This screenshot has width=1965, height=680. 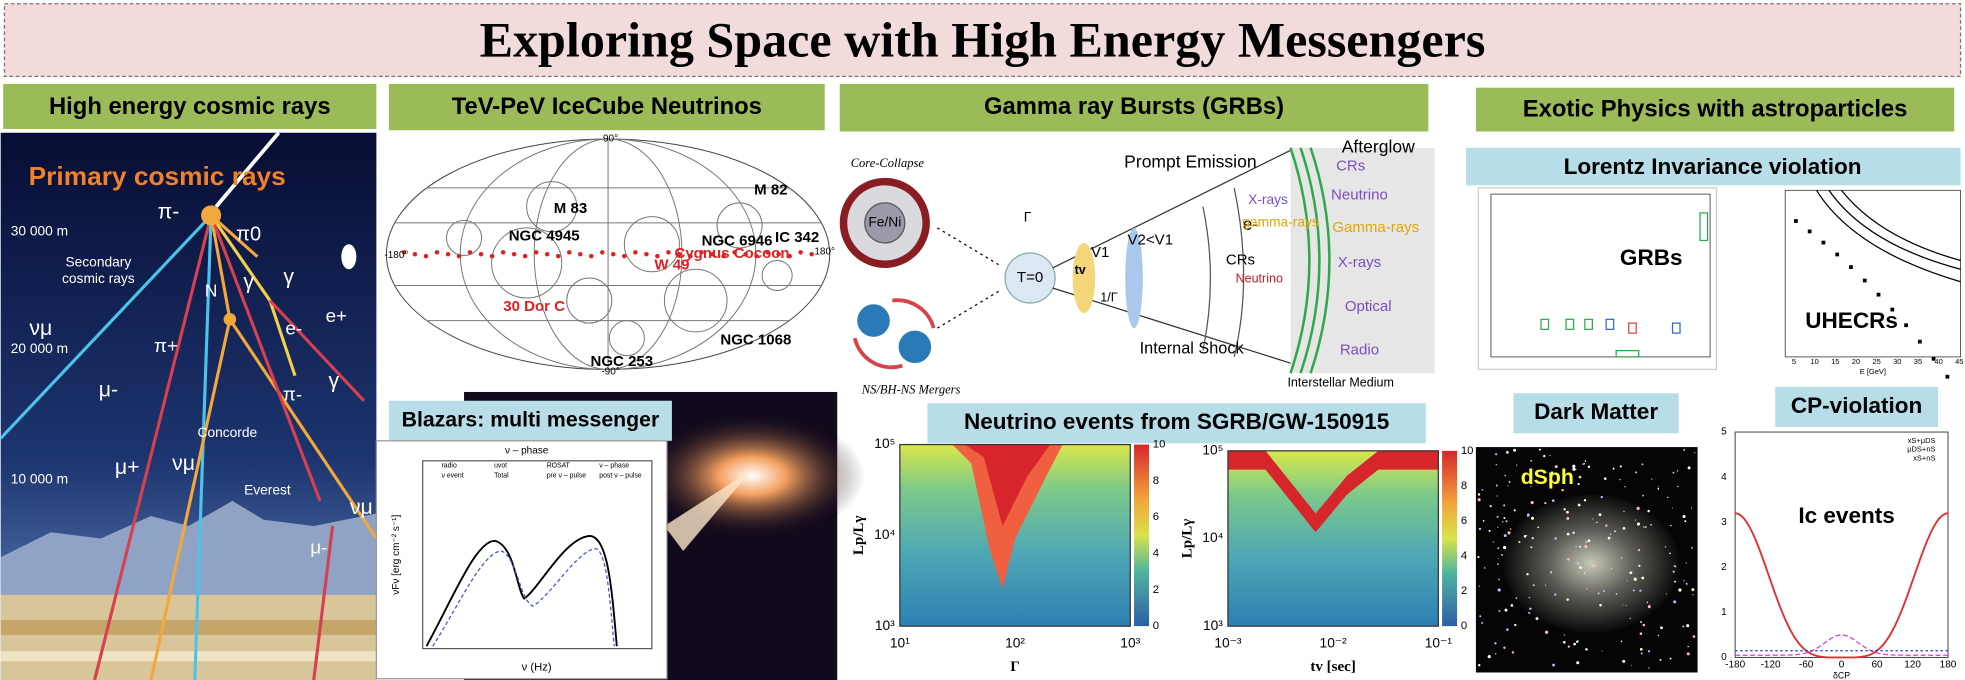 What do you see at coordinates (1713, 166) in the screenshot?
I see `subsection-header: Lorentz Invariance violation` at bounding box center [1713, 166].